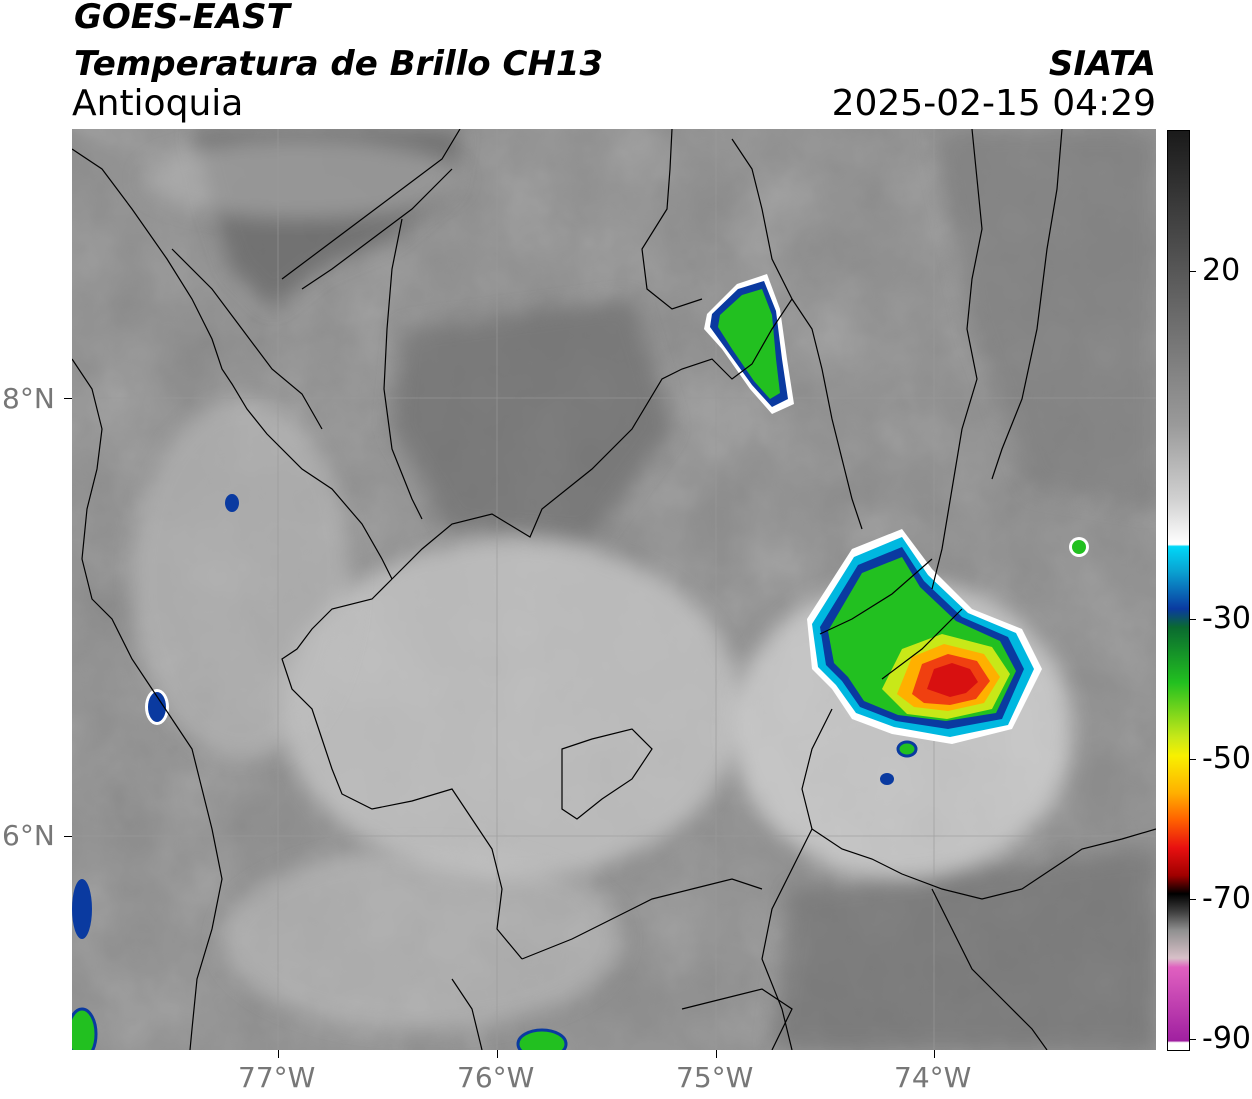 This screenshot has width=1252, height=1099. I want to click on ytick-8n, so click(68, 398).